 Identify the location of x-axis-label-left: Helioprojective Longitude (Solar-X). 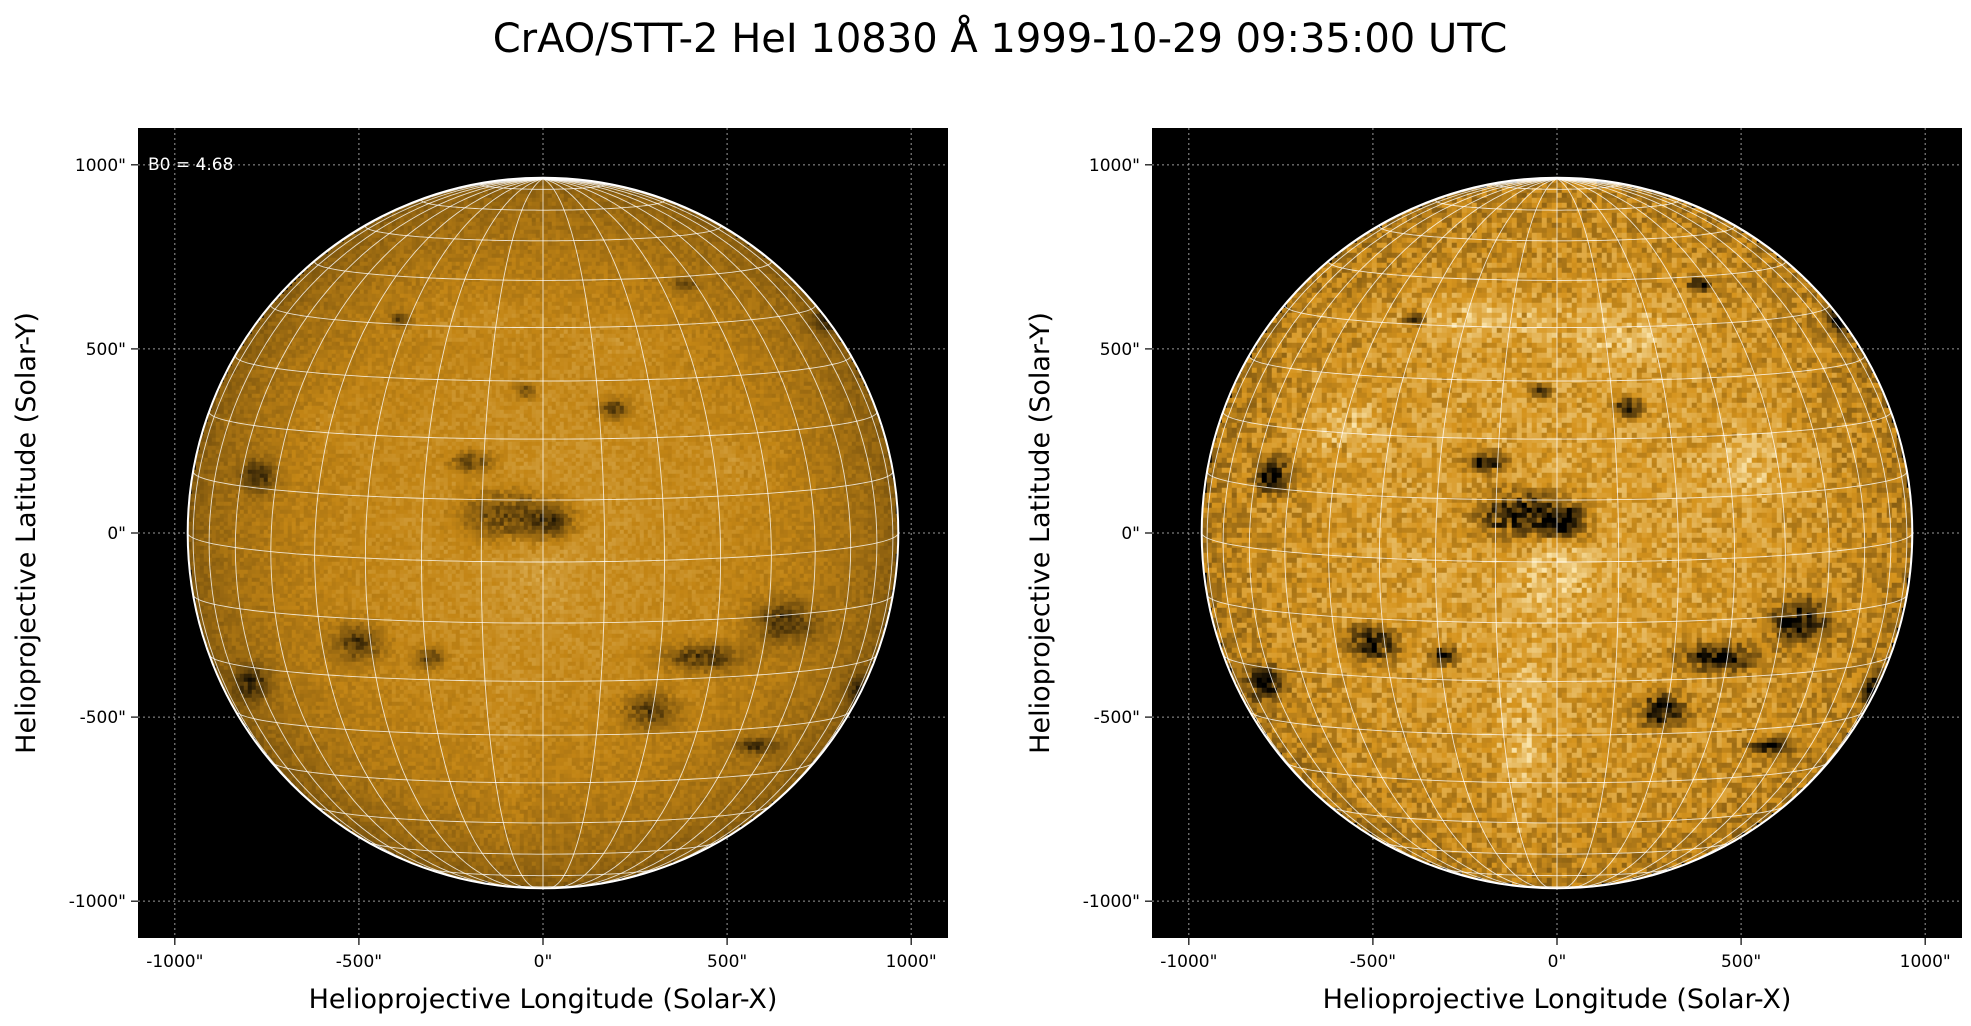
(543, 999).